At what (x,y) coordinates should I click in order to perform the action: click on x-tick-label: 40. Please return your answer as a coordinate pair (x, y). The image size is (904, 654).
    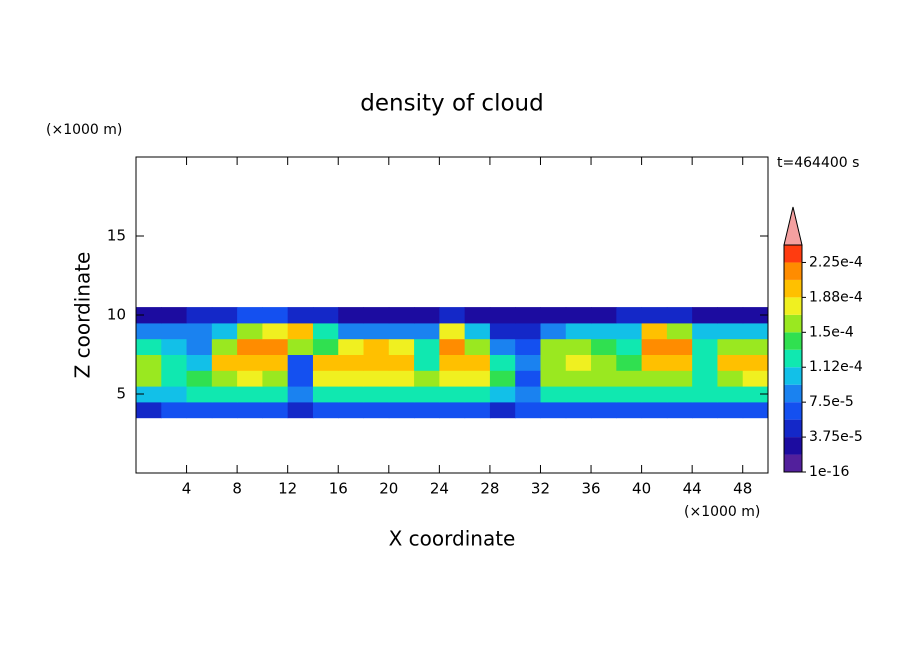
    Looking at the image, I should click on (641, 489).